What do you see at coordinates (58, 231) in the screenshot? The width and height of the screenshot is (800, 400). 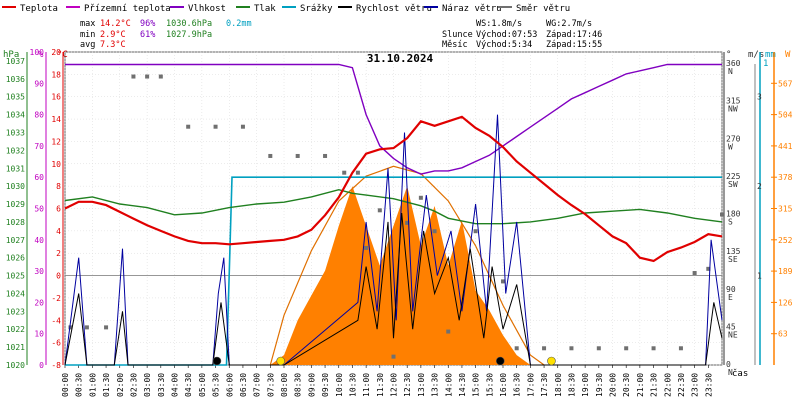 I see `degc-tick-label: 4` at bounding box center [58, 231].